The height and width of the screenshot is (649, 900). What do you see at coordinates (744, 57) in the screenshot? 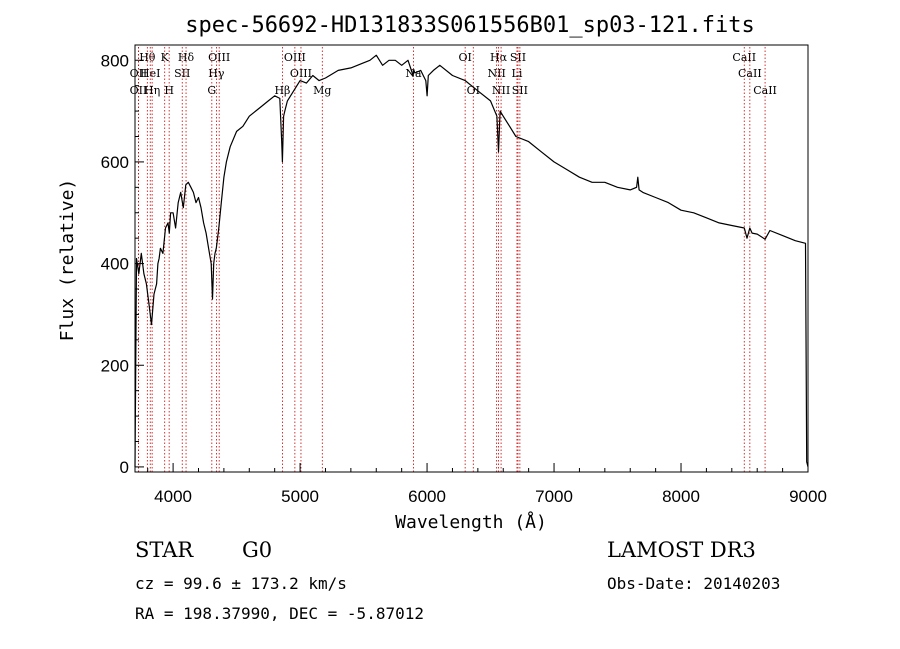
I see `line-marker-label-25: CaII` at bounding box center [744, 57].